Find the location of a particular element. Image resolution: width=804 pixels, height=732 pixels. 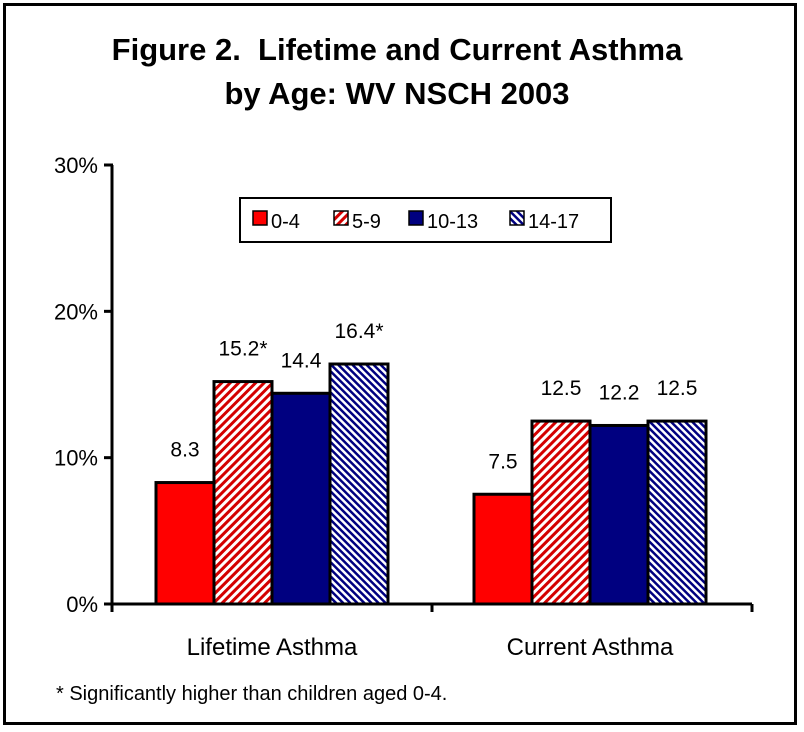

data-label: 14.4 is located at coordinates (301, 360).